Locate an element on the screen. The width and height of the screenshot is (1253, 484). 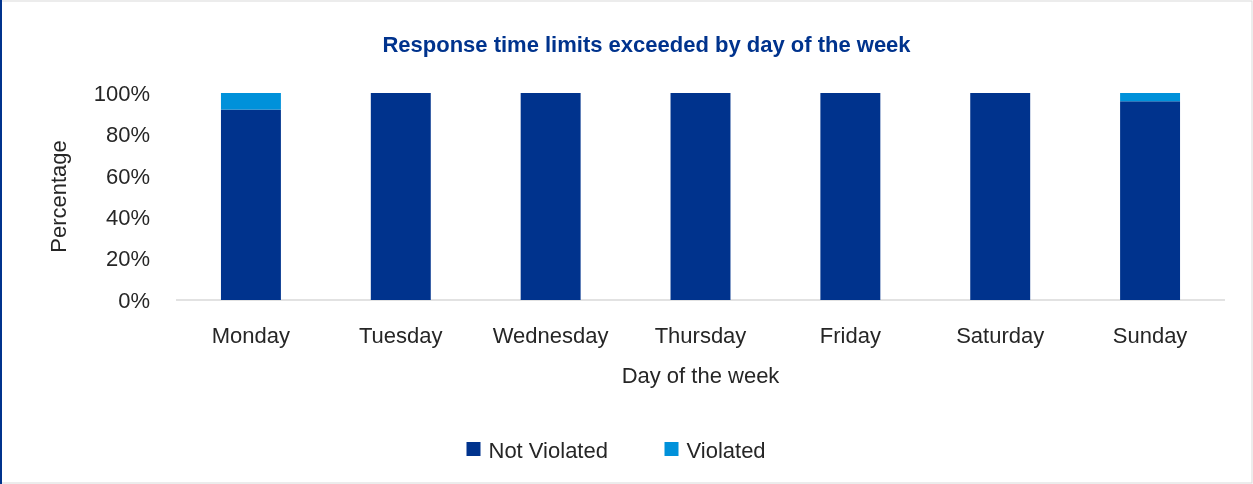
y-tick-label: 100% is located at coordinates (121, 93).